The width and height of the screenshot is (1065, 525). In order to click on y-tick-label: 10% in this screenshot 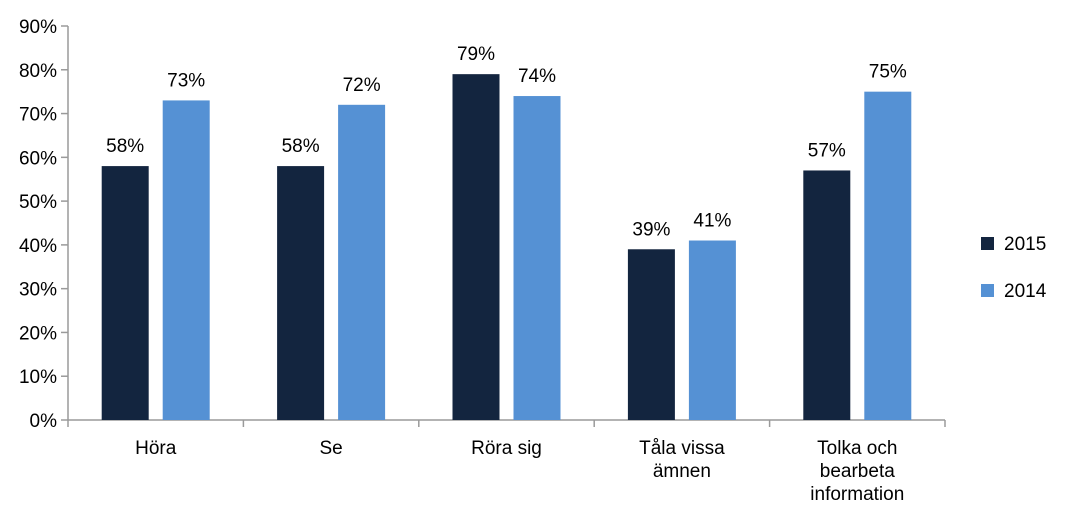, I will do `click(38, 377)`.